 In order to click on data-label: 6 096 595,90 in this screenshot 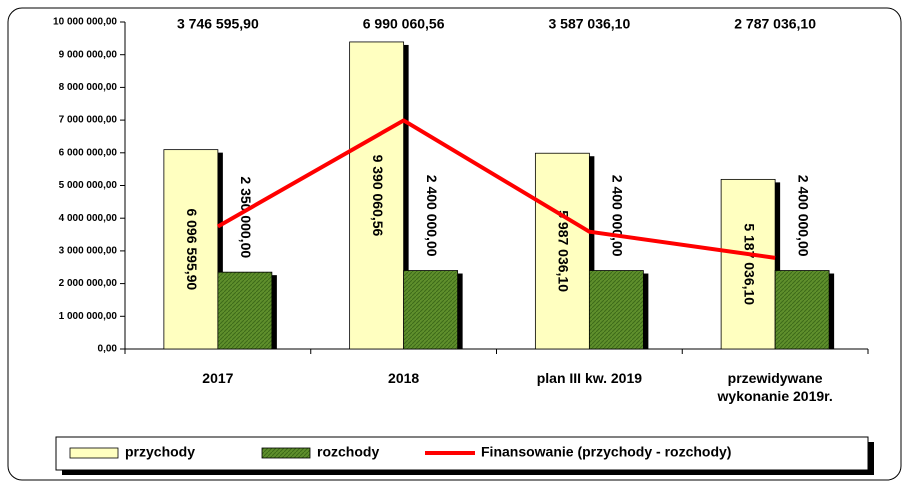, I will do `click(192, 249)`.